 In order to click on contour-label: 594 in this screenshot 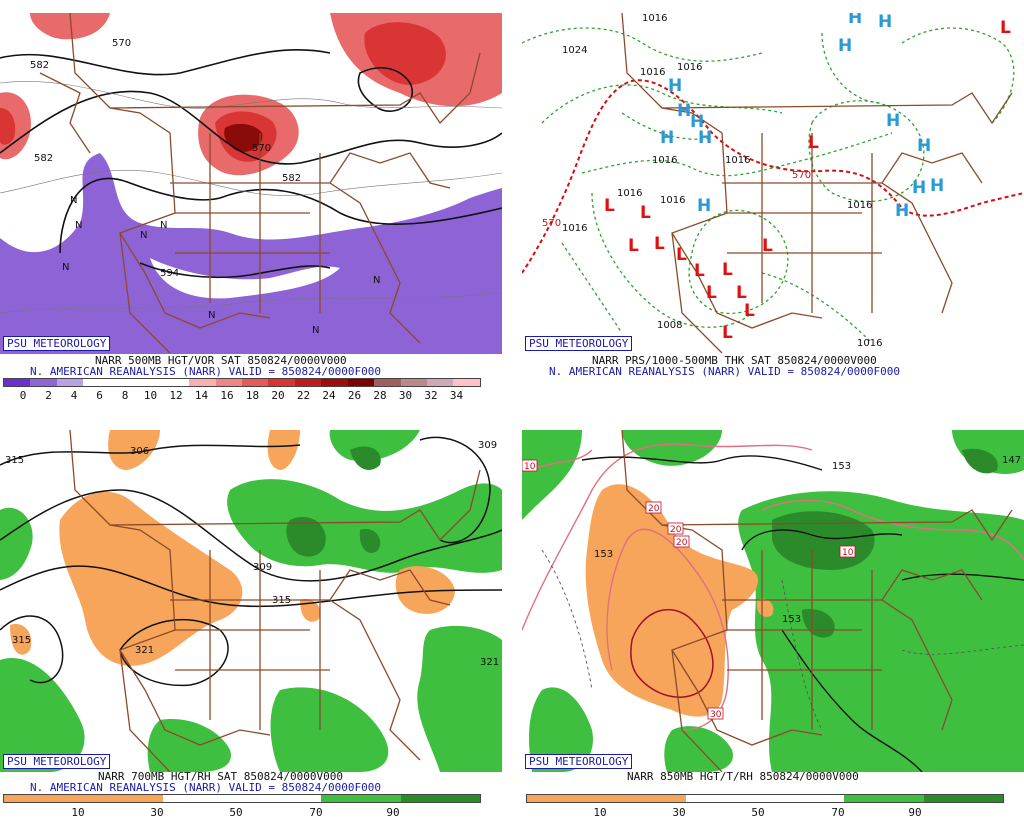, I will do `click(169, 273)`.